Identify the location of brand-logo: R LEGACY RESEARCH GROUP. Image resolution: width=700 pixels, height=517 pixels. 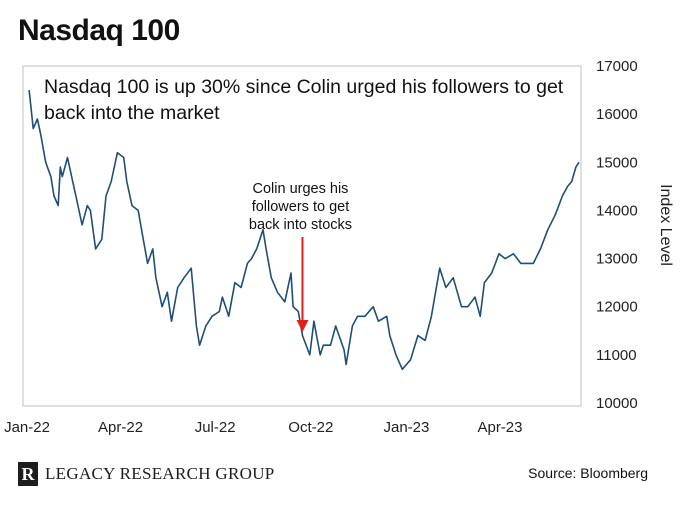
(146, 474).